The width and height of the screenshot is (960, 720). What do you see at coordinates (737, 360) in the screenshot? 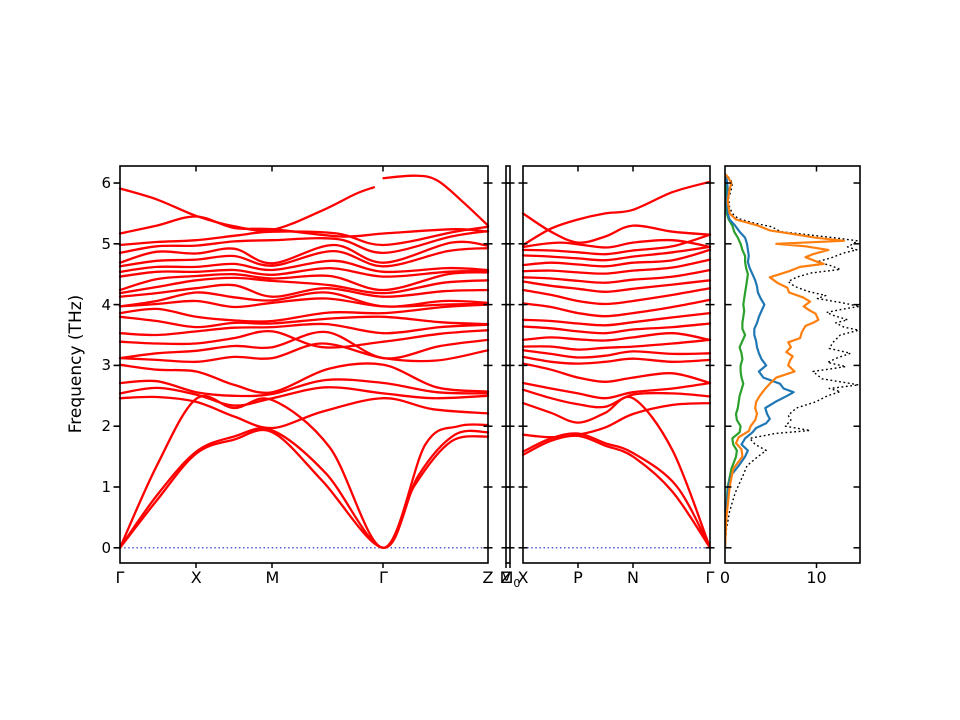
I see `pdos-1-curve` at bounding box center [737, 360].